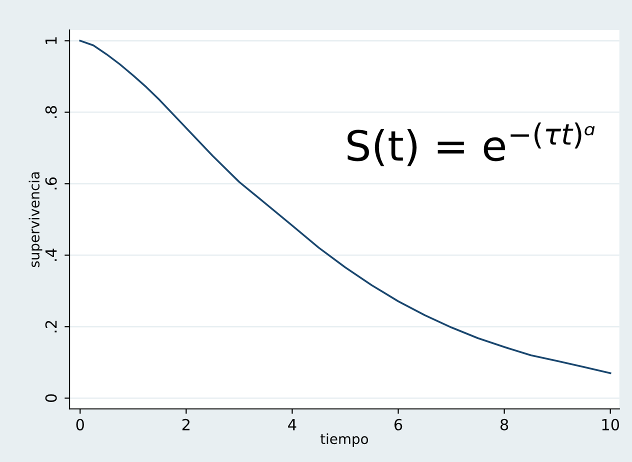 This screenshot has height=462, width=632. Describe the element at coordinates (344, 440) in the screenshot. I see `x-axis-title: tiempo` at that location.